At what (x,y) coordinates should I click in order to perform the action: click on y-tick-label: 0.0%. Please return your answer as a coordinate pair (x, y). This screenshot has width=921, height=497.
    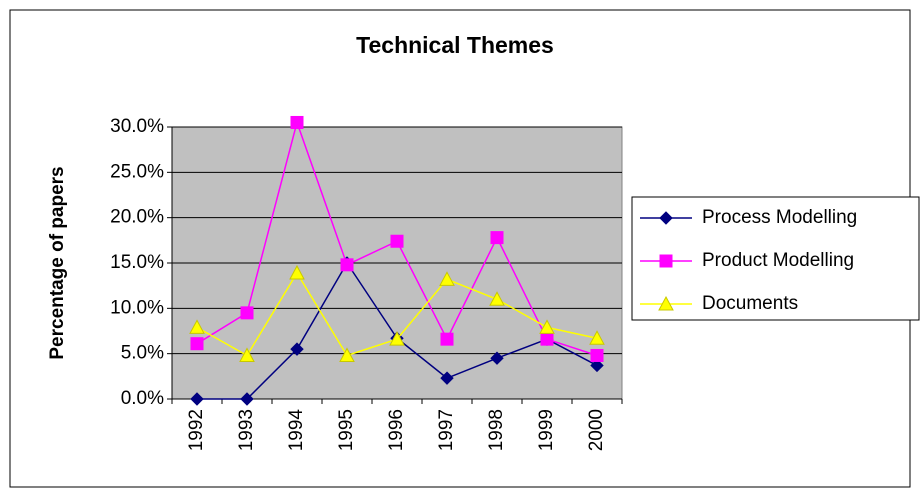
    Looking at the image, I should click on (142, 398).